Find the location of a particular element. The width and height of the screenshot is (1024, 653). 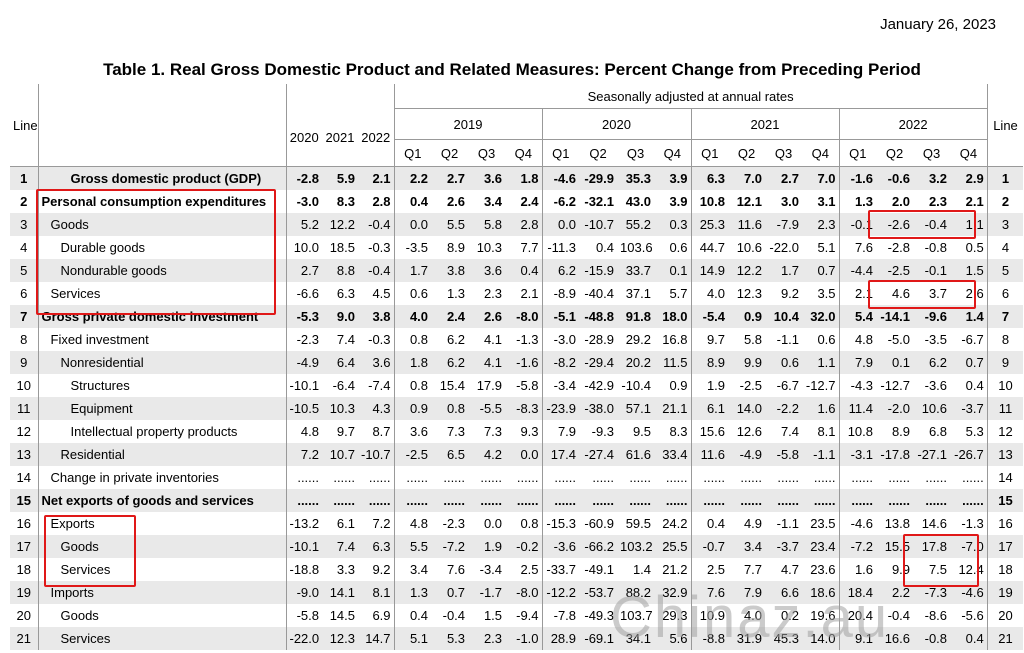

value-cell: 3.9 is located at coordinates (678, 178).